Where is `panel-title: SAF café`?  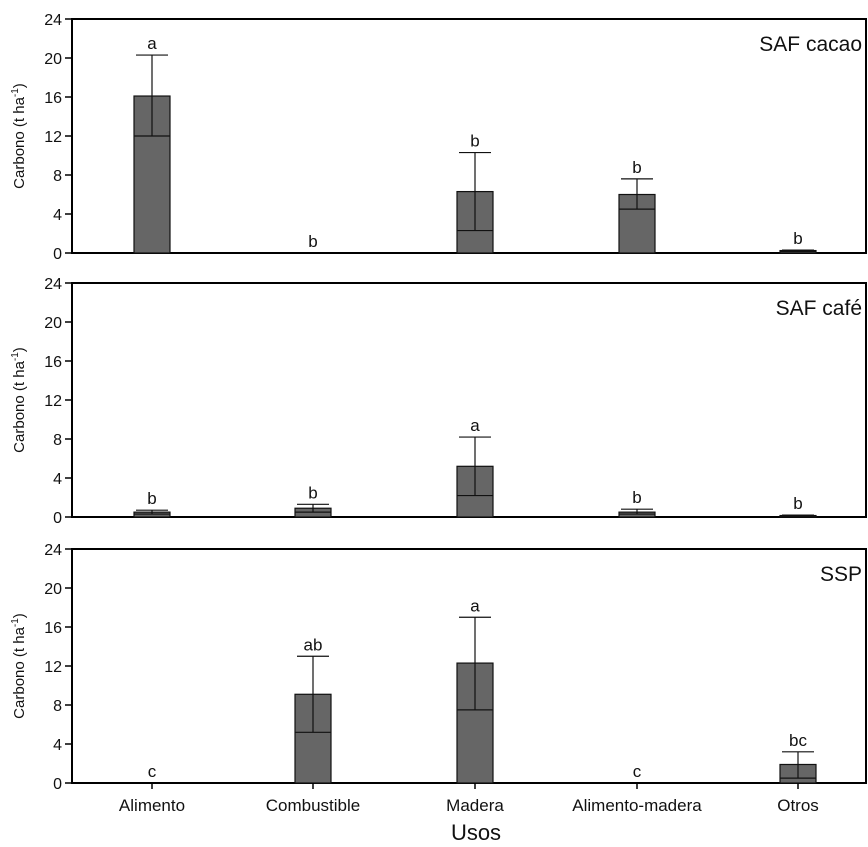
panel-title: SAF café is located at coordinates (819, 308).